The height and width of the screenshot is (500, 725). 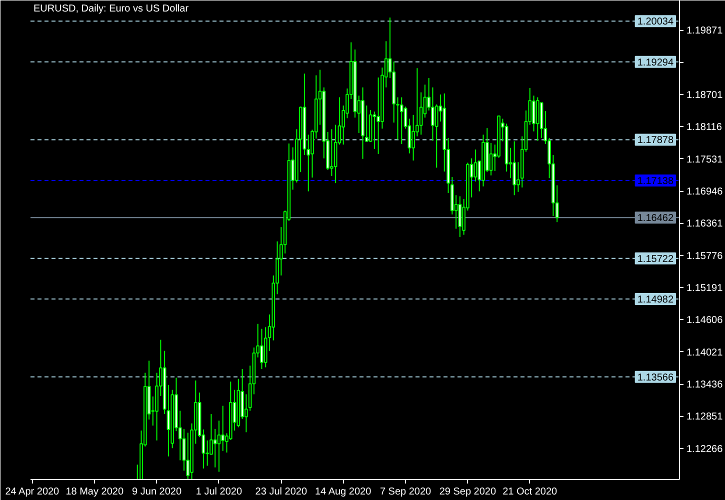 I want to click on y-tick-label: 1.16361, so click(x=705, y=224).